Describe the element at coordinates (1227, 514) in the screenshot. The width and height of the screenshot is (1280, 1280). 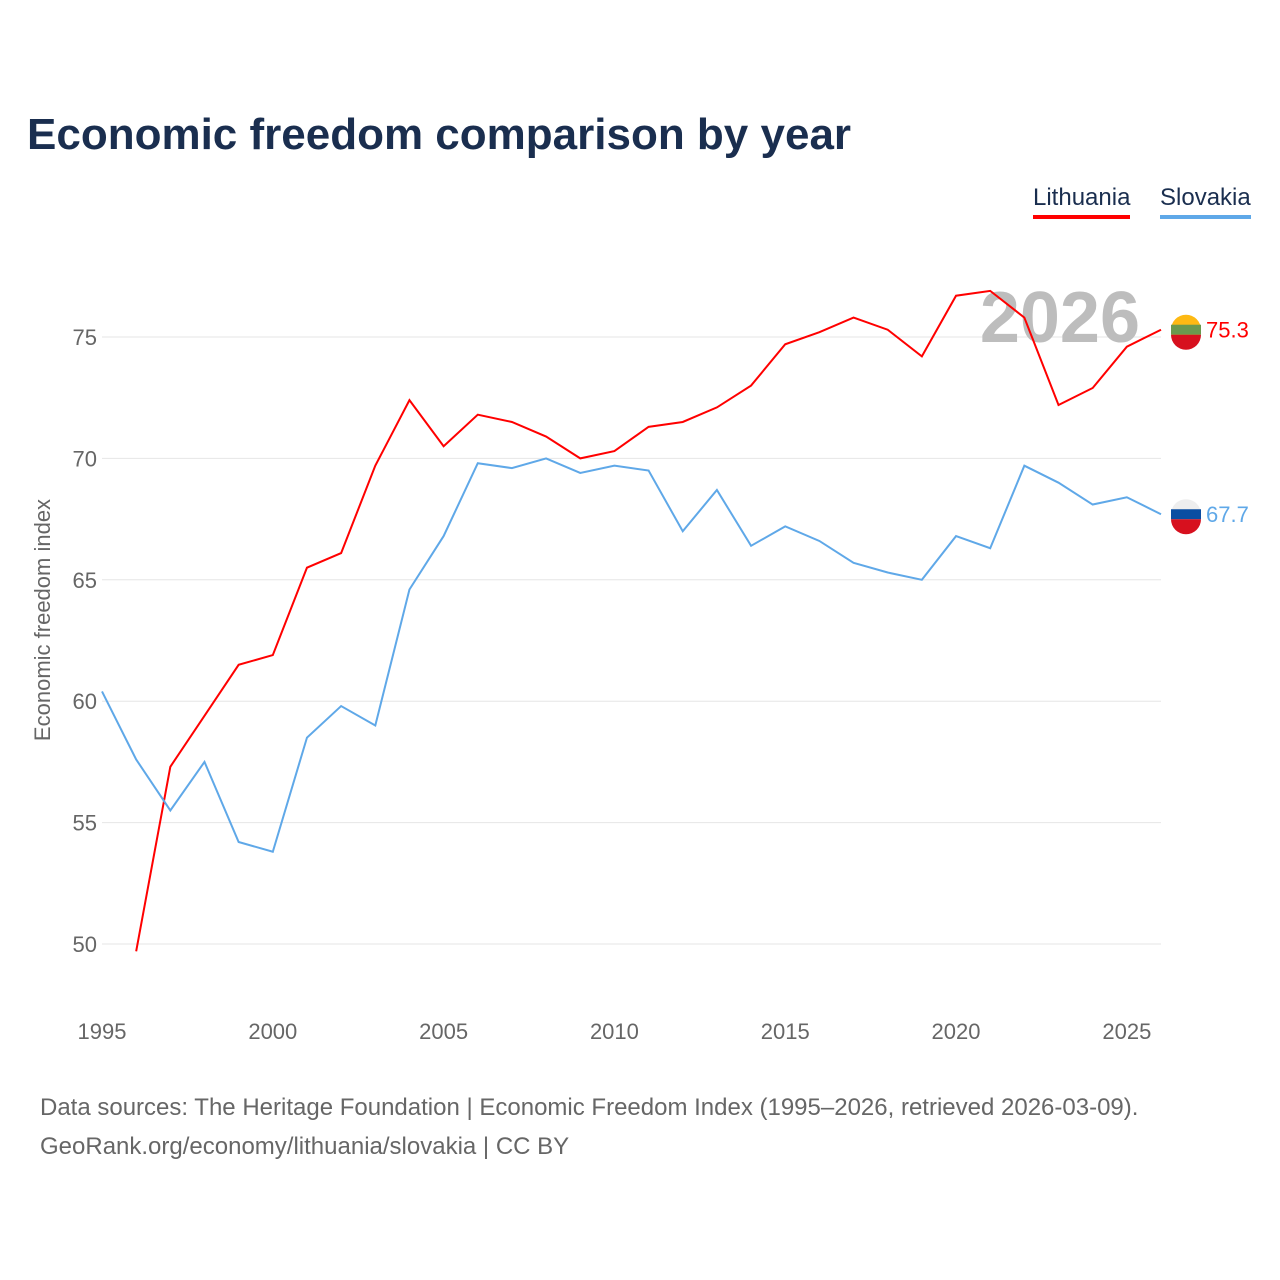
I see `end-label-slovakia: 67.7` at that location.